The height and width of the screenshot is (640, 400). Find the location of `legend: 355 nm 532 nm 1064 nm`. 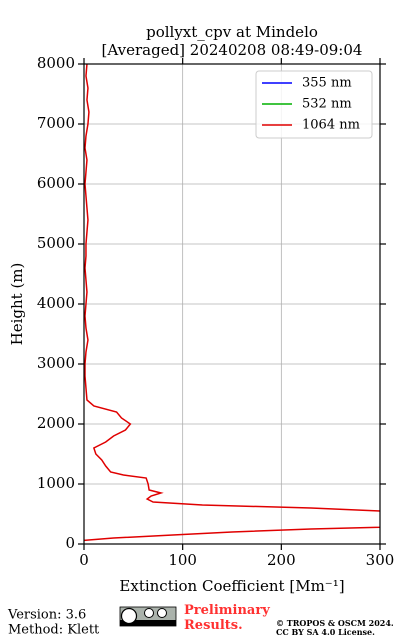

legend: 355 nm 532 nm 1064 nm is located at coordinates (314, 104).